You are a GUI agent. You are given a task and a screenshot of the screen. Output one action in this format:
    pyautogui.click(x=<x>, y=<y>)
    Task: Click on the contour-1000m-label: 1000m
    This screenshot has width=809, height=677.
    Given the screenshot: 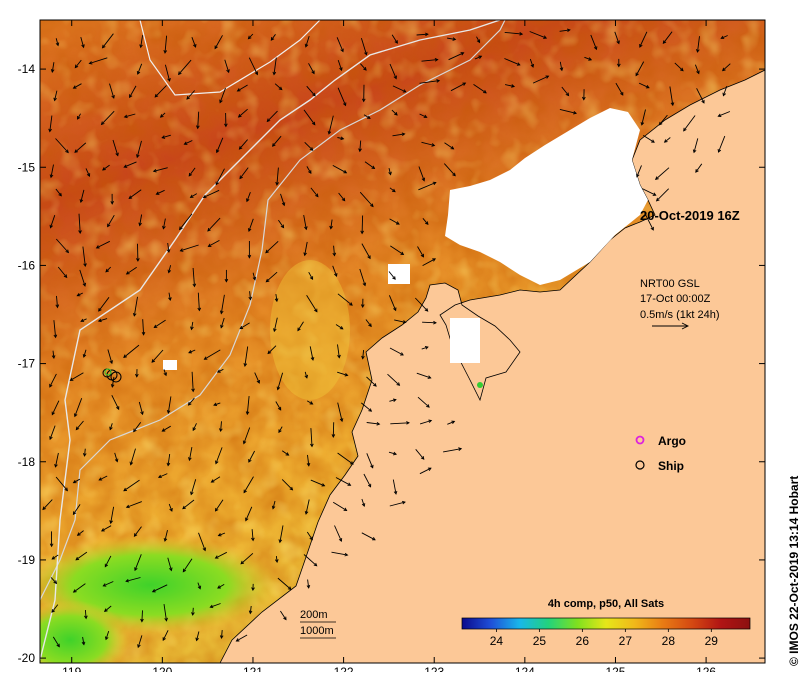 What is the action you would take?
    pyautogui.click(x=317, y=631)
    